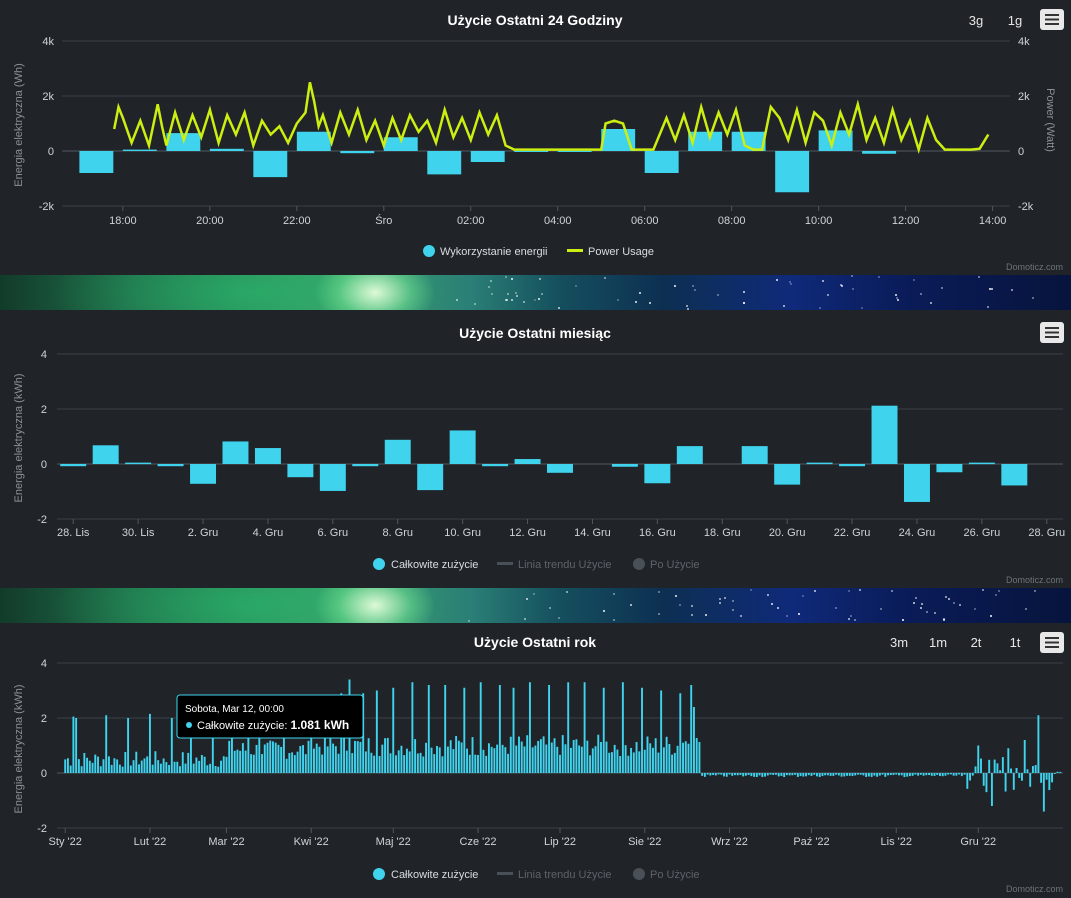  What do you see at coordinates (123, 221) in the screenshot?
I see `x-tick-label: 18:00` at bounding box center [123, 221].